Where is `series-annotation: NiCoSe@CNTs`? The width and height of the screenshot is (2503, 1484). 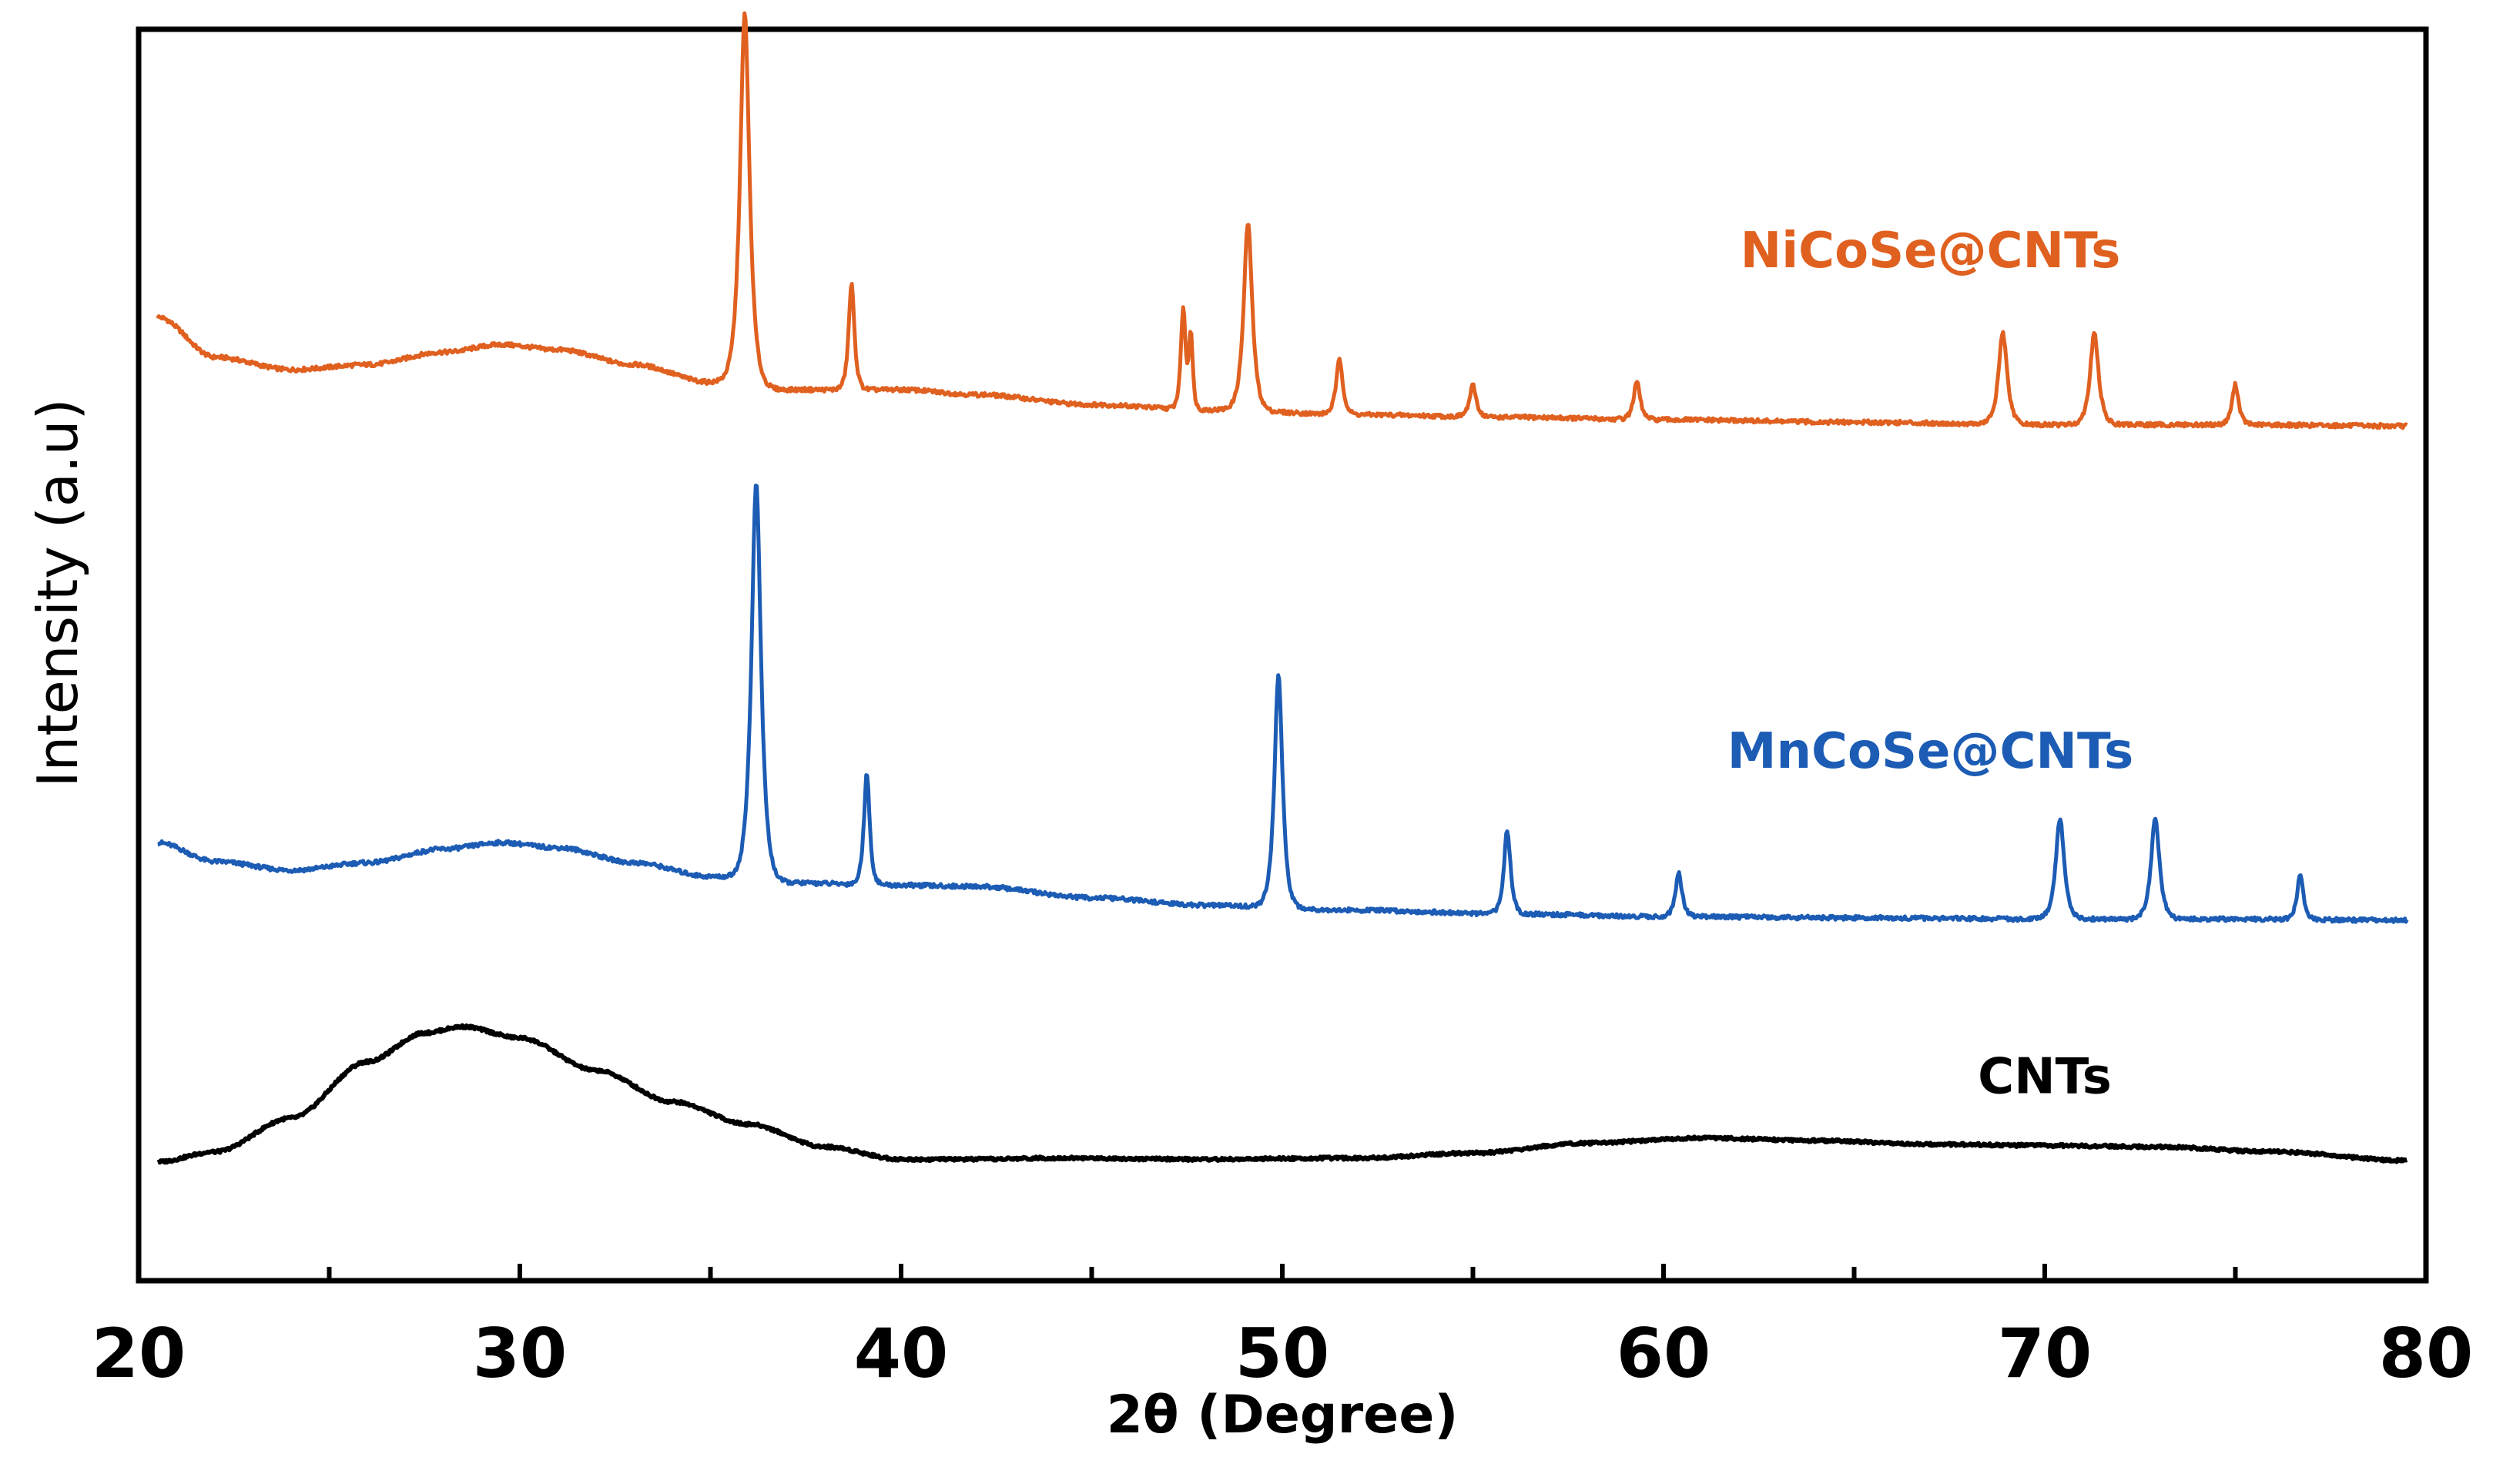
series-annotation: NiCoSe@CNTs is located at coordinates (1931, 251).